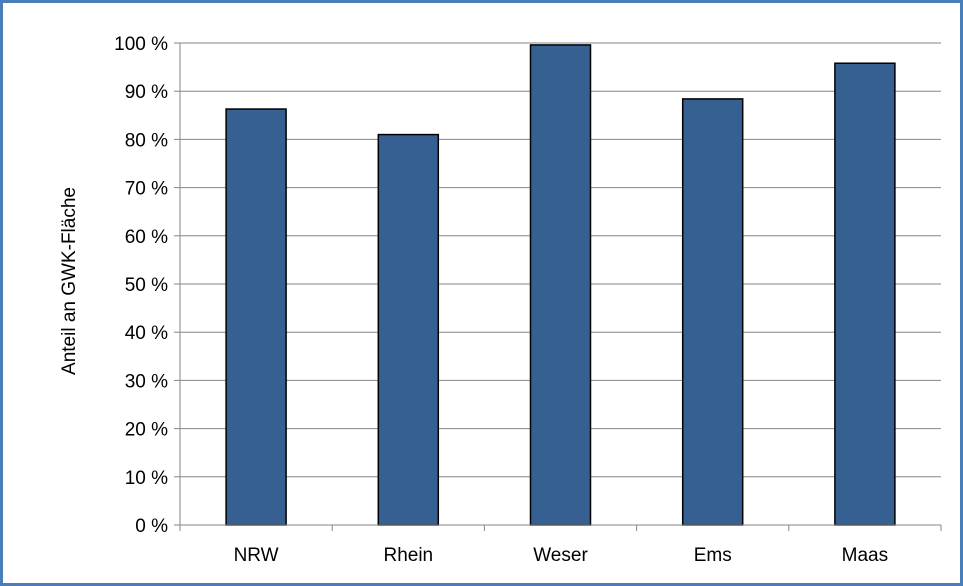 This screenshot has height=586, width=963. Describe the element at coordinates (146, 430) in the screenshot. I see `y-tick-label: 20 %` at that location.